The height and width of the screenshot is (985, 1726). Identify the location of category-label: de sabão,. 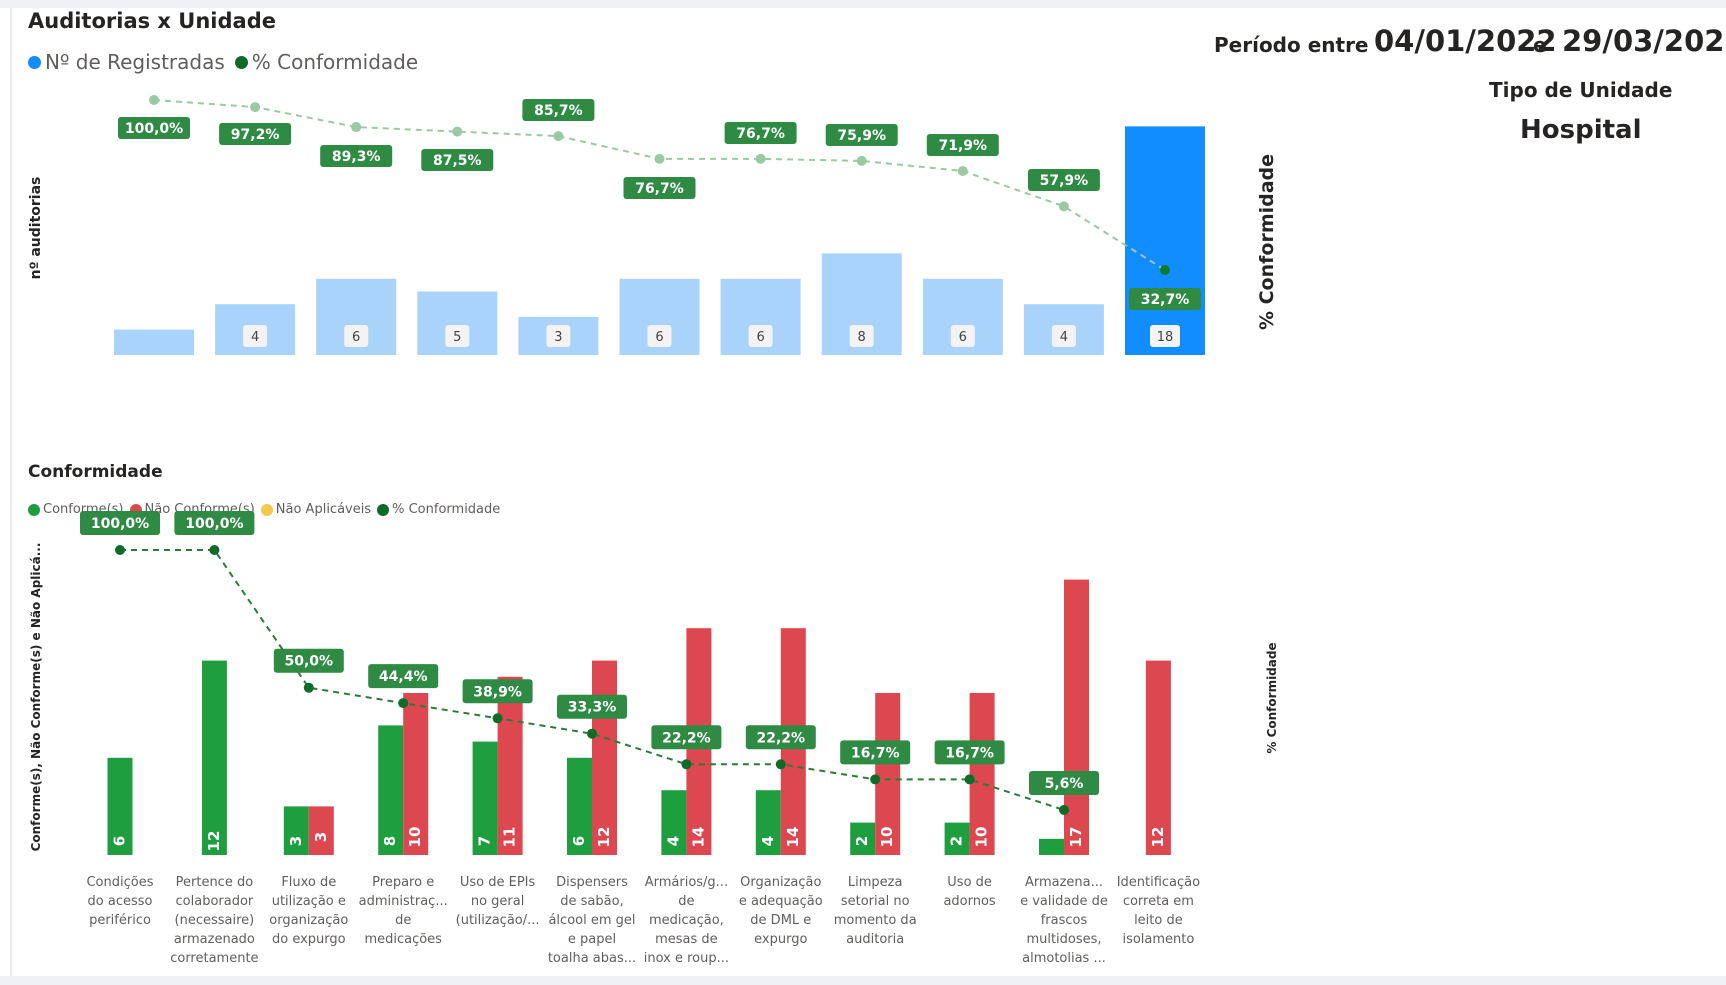
(591, 901).